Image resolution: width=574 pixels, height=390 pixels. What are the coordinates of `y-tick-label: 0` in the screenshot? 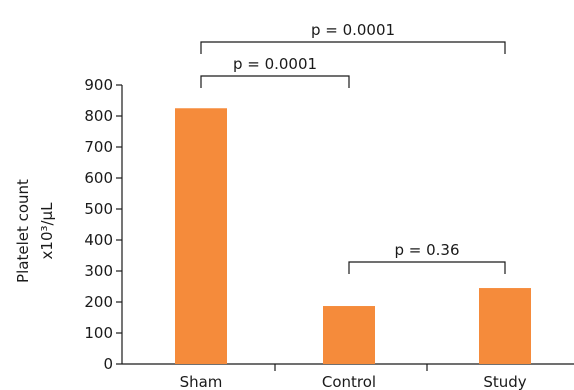 It's located at (108, 364).